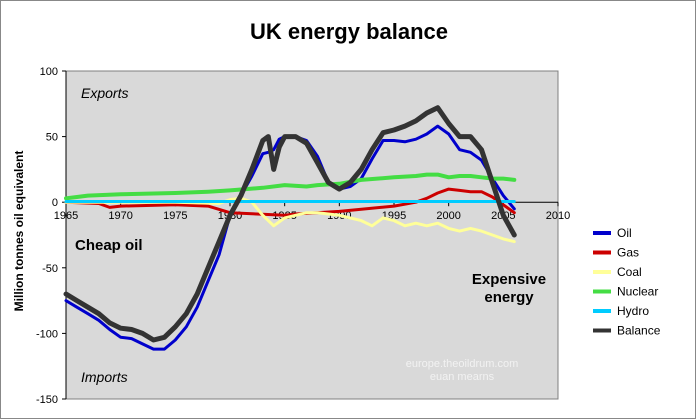 The height and width of the screenshot is (419, 696). I want to click on y-tick-label: 0, so click(55, 203).